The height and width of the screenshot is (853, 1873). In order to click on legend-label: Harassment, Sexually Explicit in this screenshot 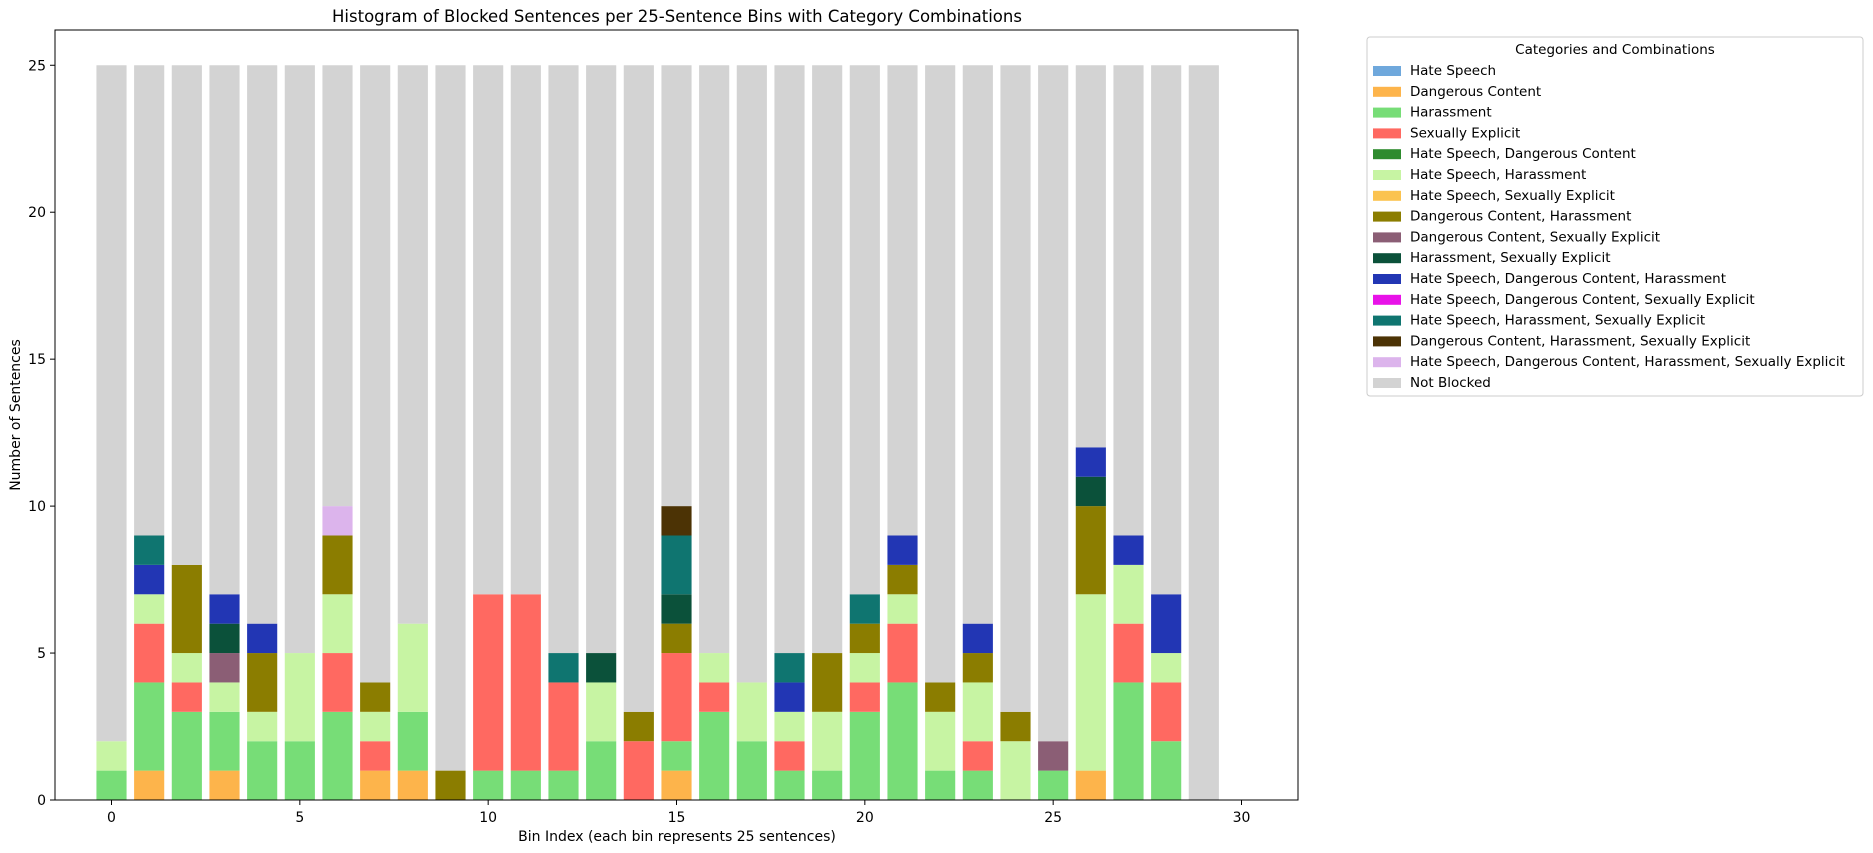, I will do `click(1510, 258)`.